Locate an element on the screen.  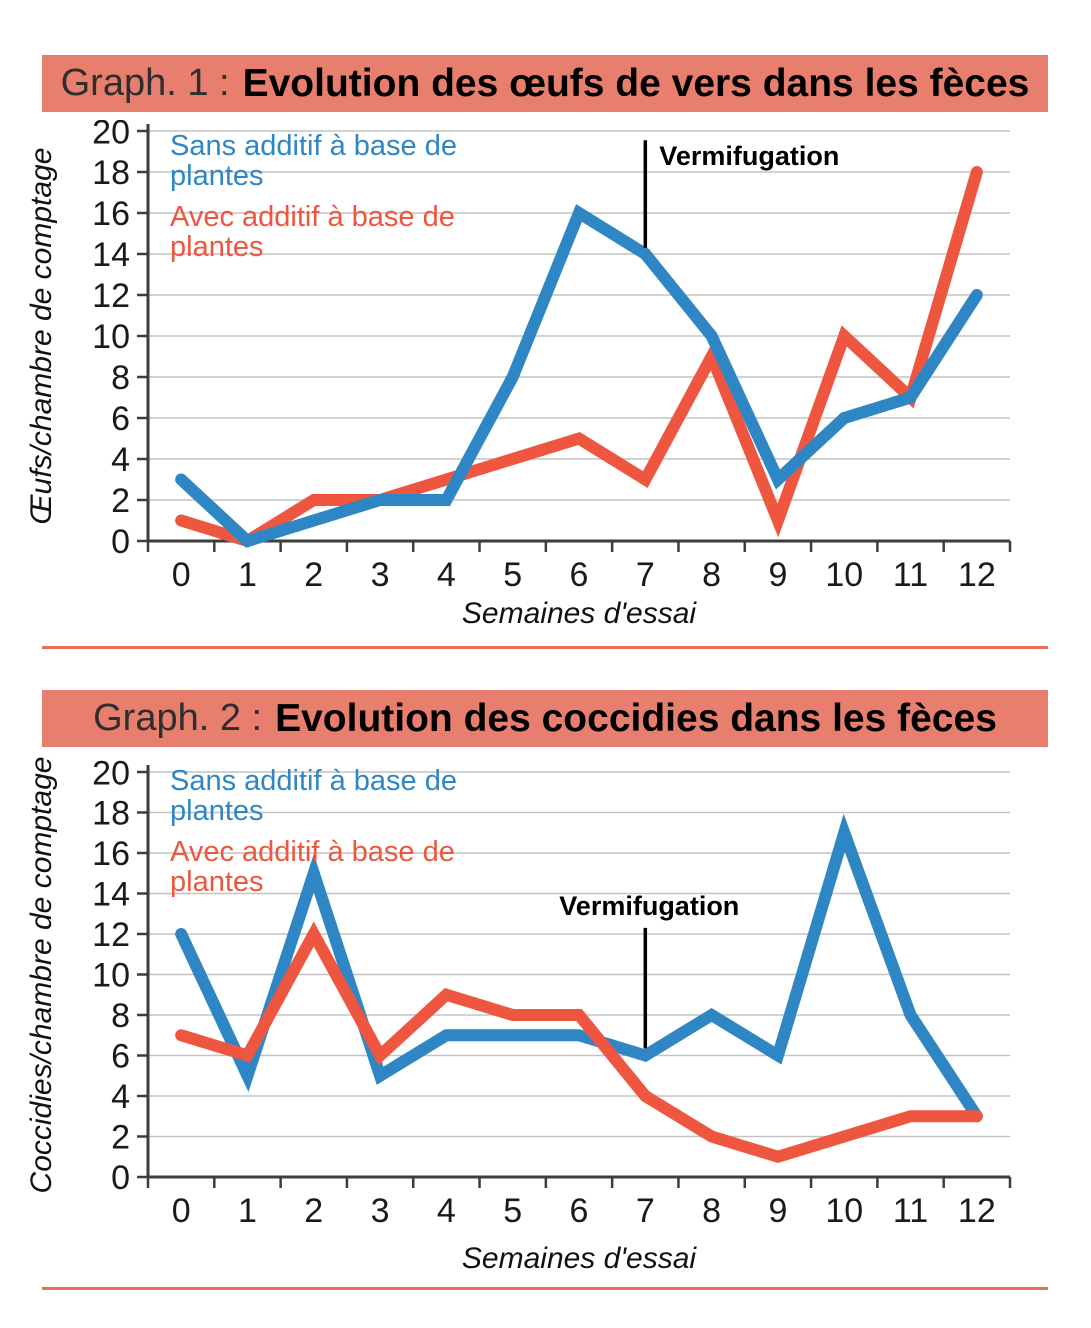
chart-2-title: Evolution des coccidies dans les fèces is located at coordinates (636, 718).